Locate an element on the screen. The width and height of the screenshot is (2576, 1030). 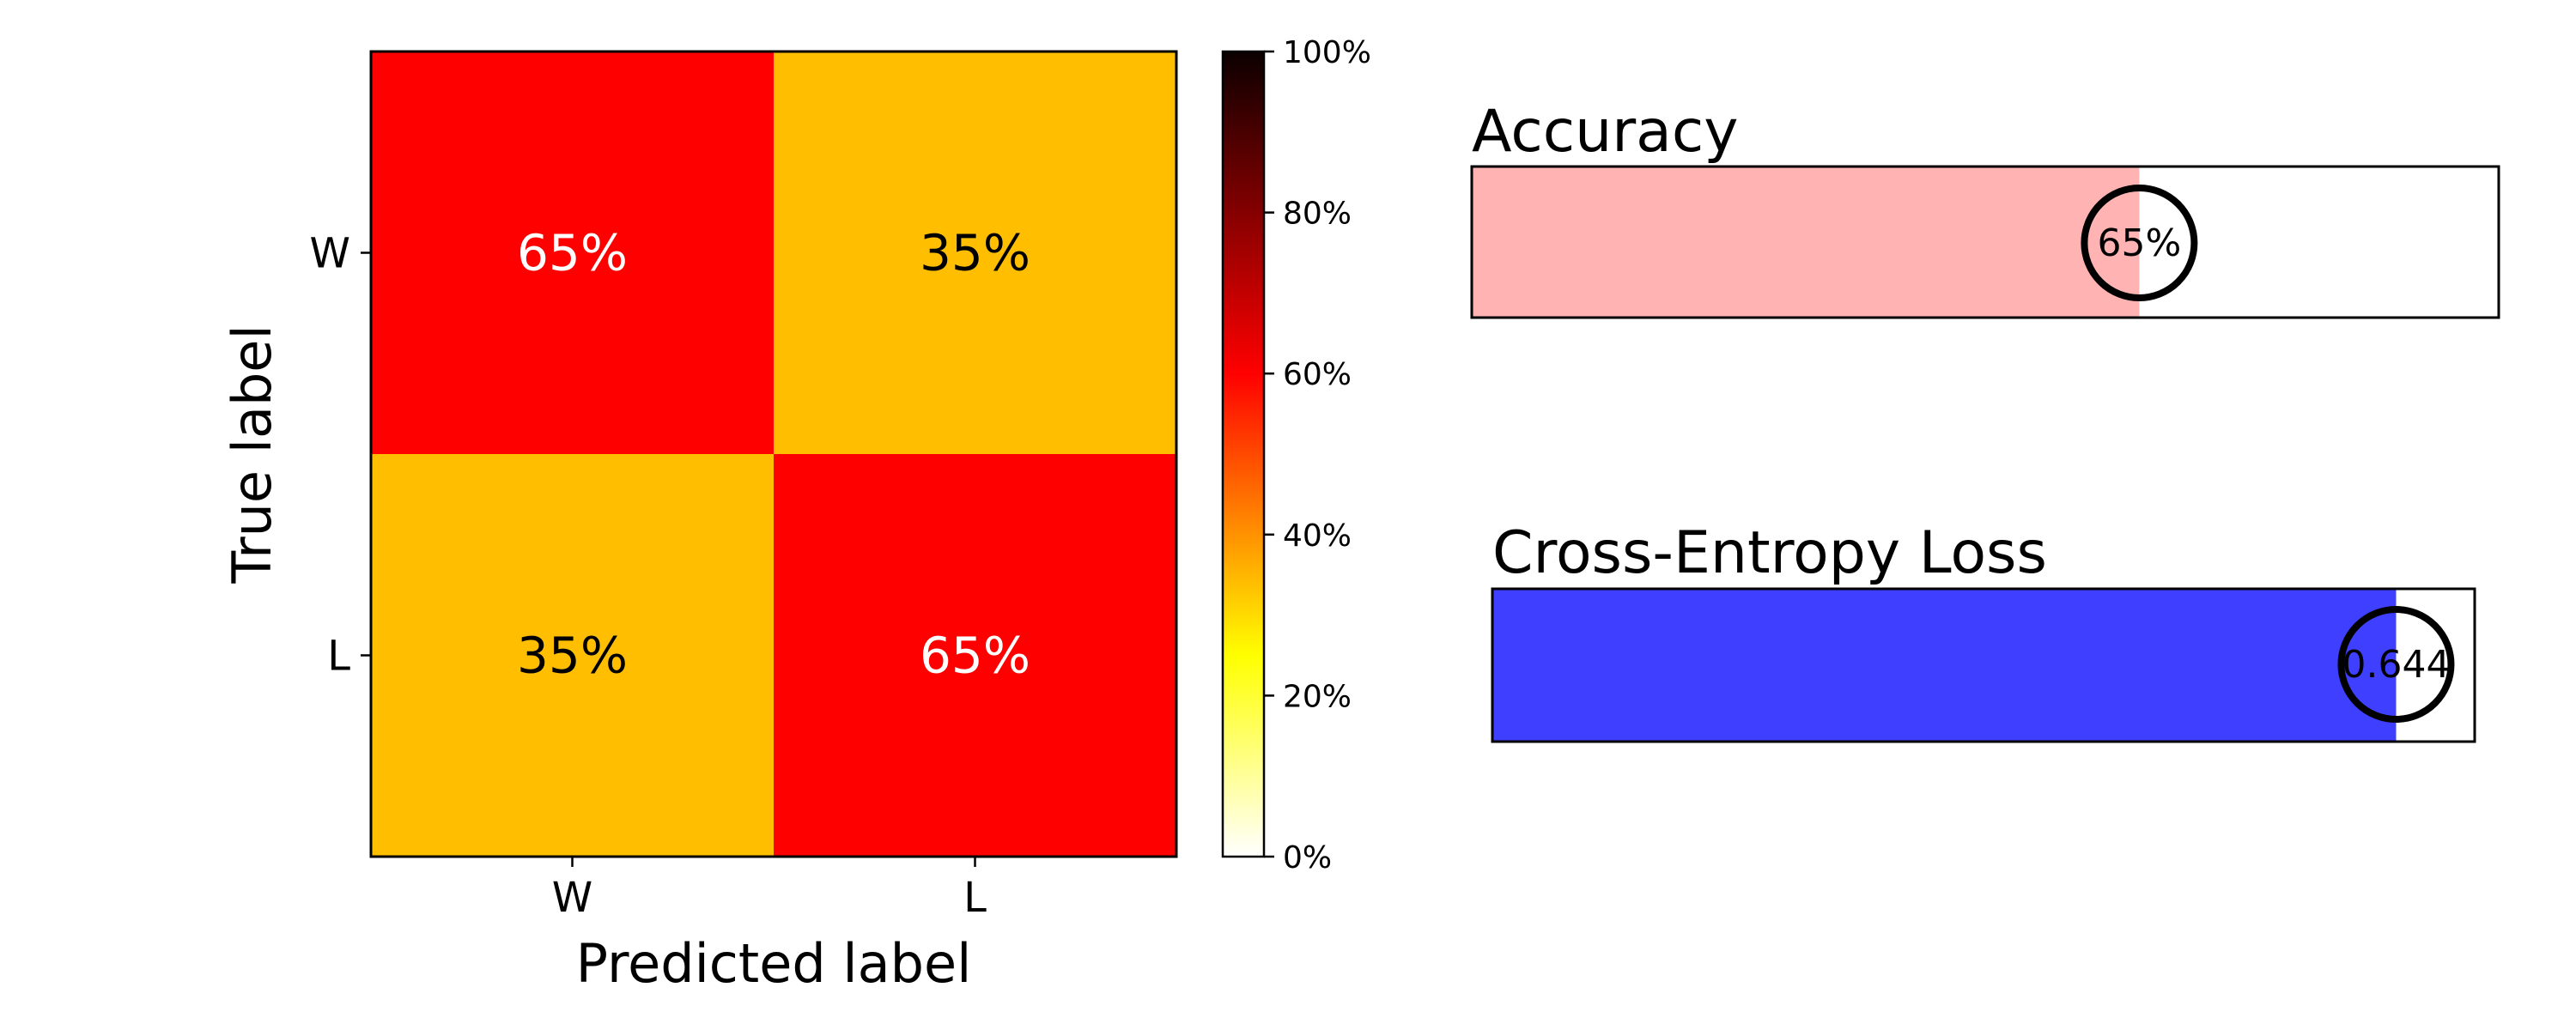
cell-label-W-L: 35% is located at coordinates (975, 253).